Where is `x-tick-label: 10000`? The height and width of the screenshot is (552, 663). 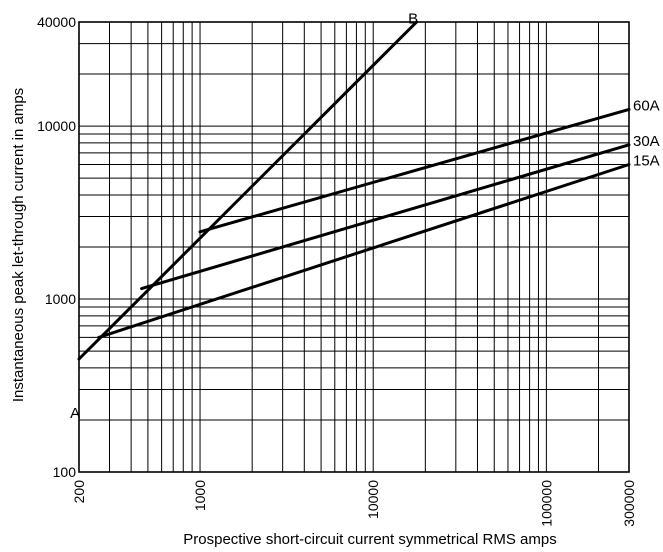
x-tick-label: 10000 is located at coordinates (373, 499).